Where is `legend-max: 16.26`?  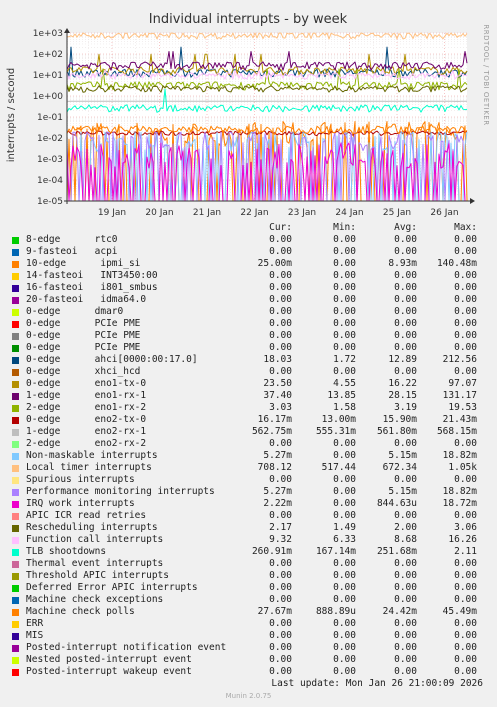 legend-max: 16.26 is located at coordinates (462, 539).